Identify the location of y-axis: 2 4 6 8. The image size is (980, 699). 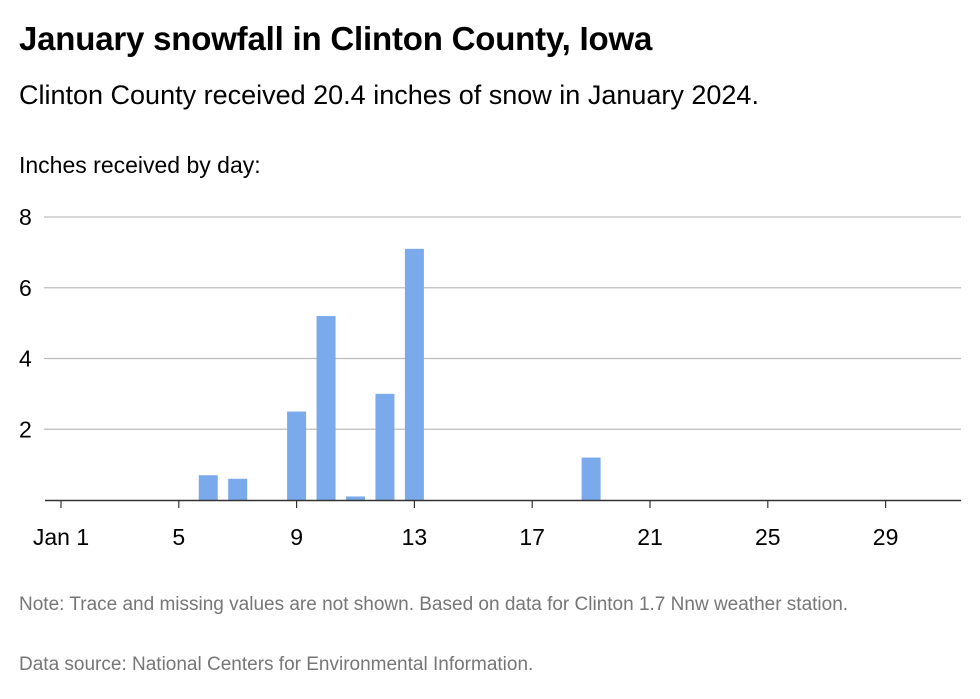
(25, 323).